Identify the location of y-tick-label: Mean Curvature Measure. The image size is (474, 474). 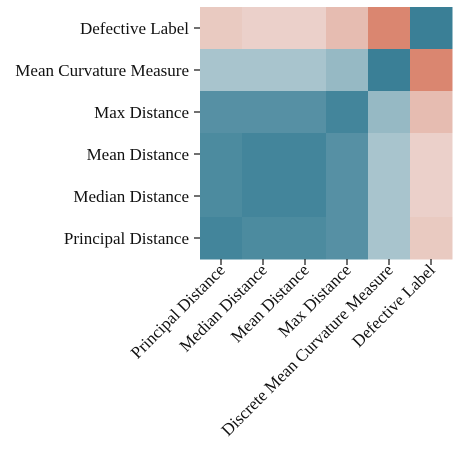
(102, 70).